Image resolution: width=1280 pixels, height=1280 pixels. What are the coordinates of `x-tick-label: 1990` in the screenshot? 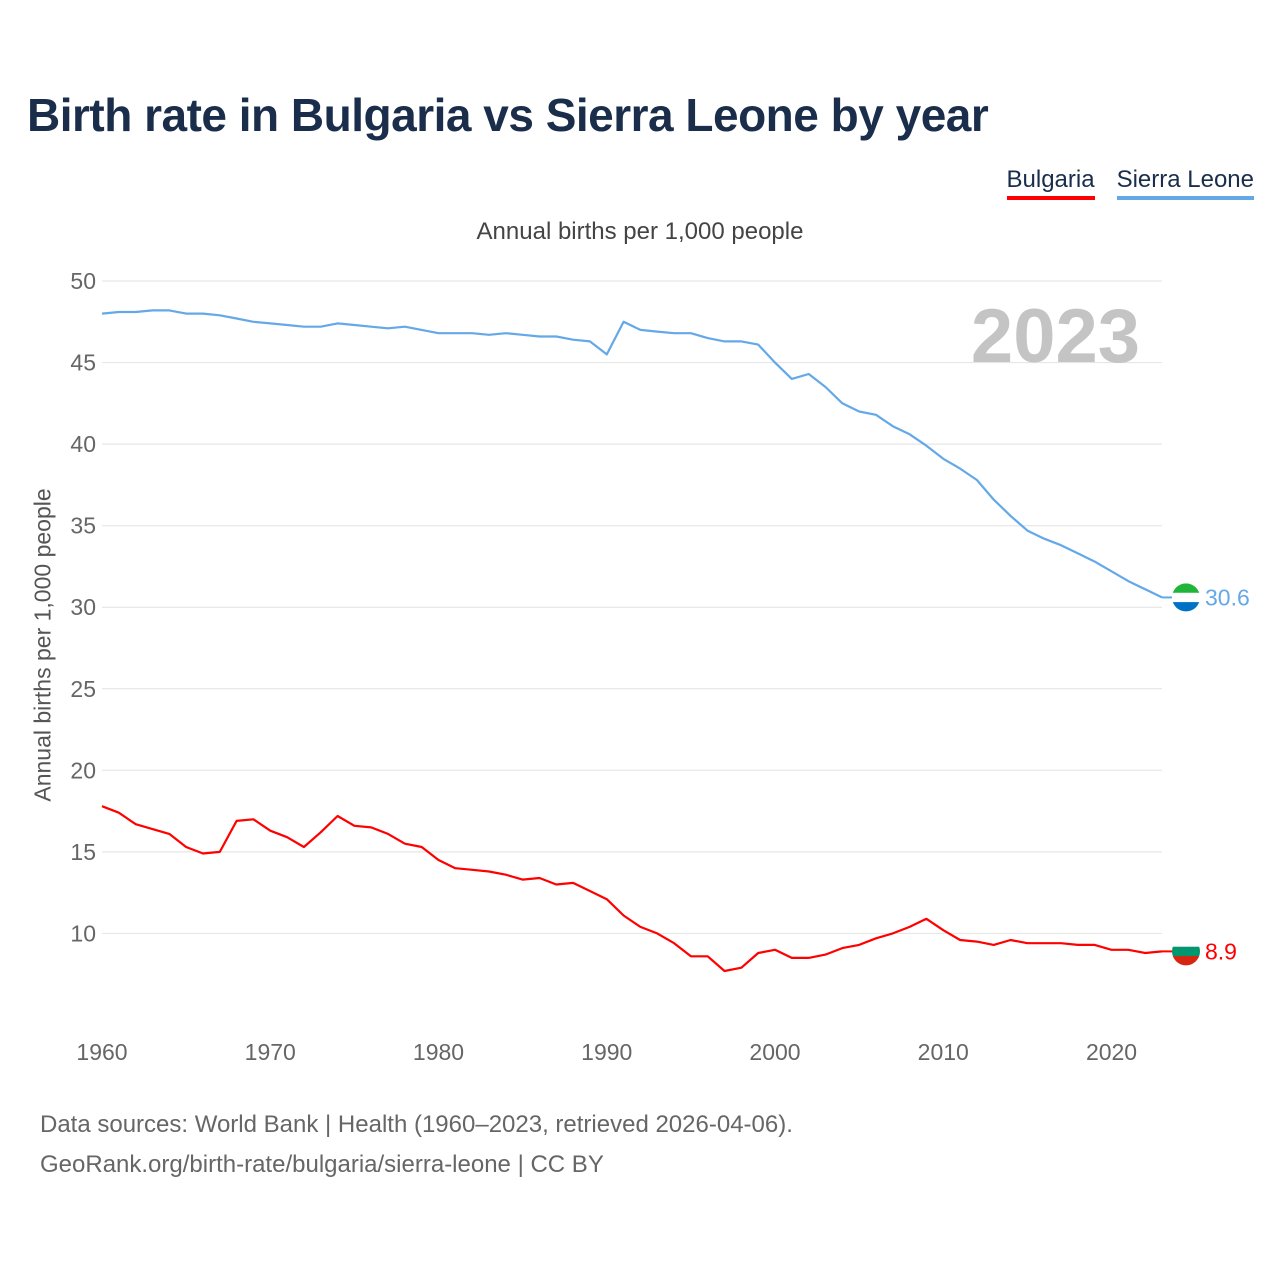 It's located at (606, 1052).